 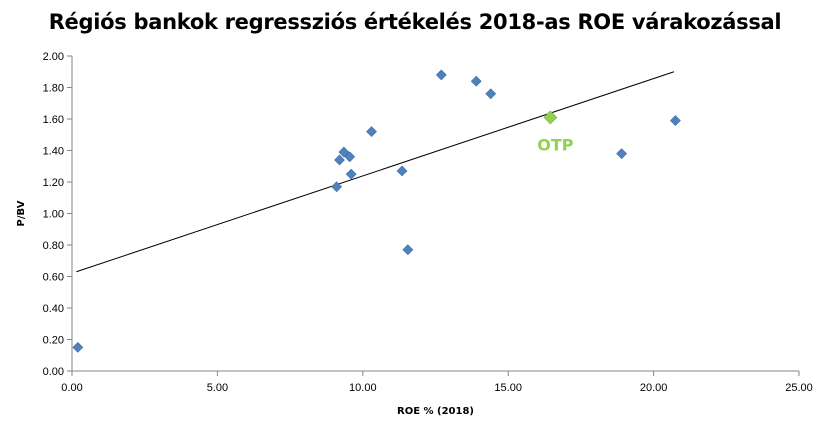 What do you see at coordinates (654, 388) in the screenshot?
I see `x-tick-label: 20.00` at bounding box center [654, 388].